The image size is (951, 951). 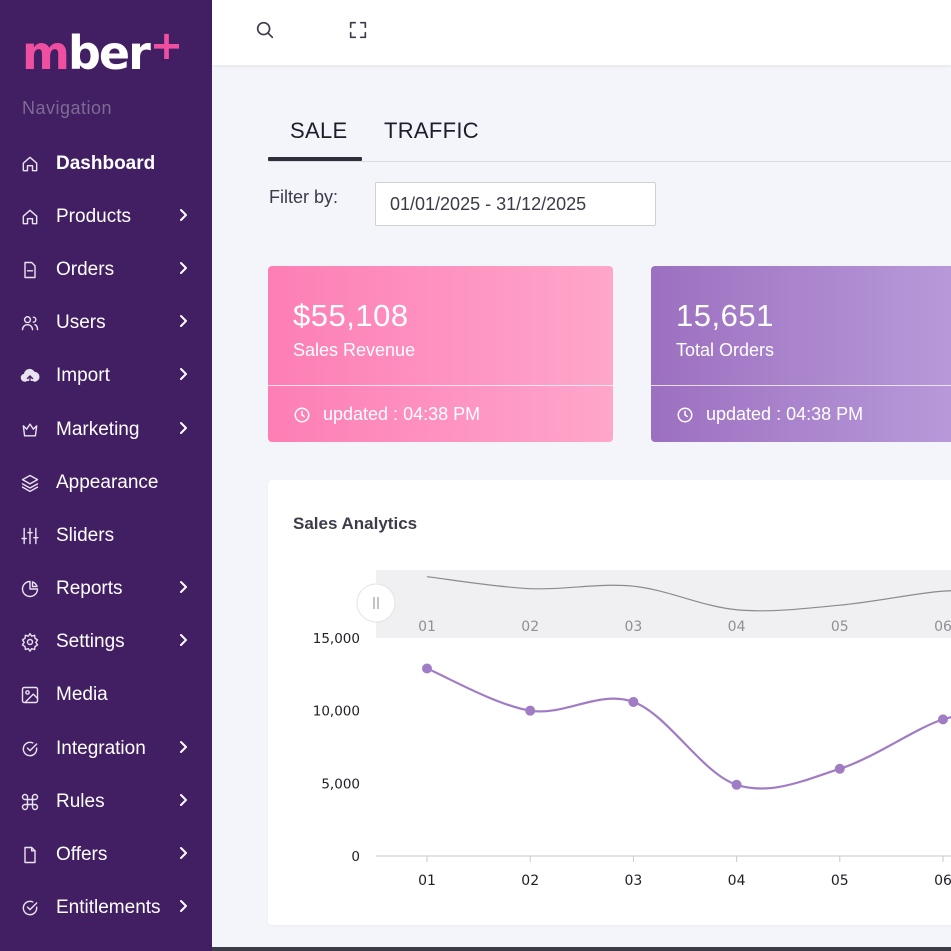 What do you see at coordinates (609, 133) in the screenshot?
I see `tab-bar: SALE TRAFFIC` at bounding box center [609, 133].